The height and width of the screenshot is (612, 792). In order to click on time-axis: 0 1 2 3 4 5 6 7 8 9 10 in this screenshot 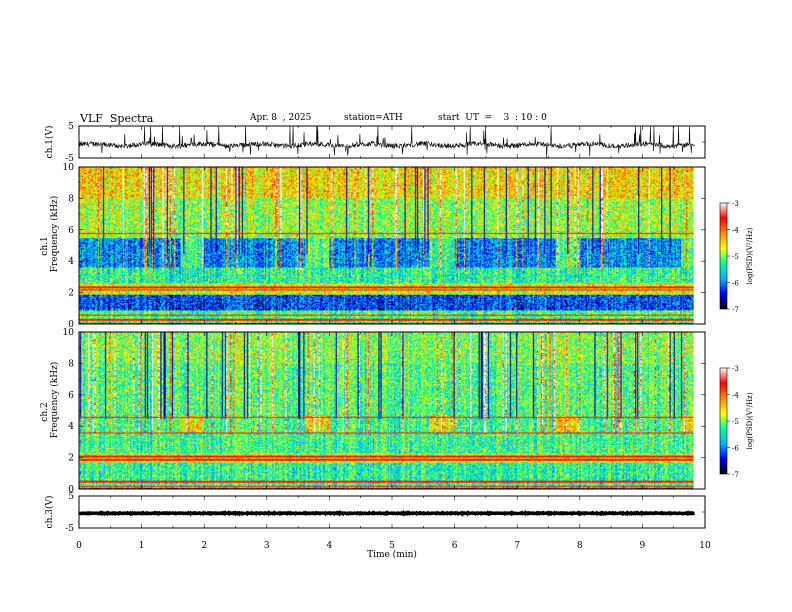, I will do `click(393, 546)`.